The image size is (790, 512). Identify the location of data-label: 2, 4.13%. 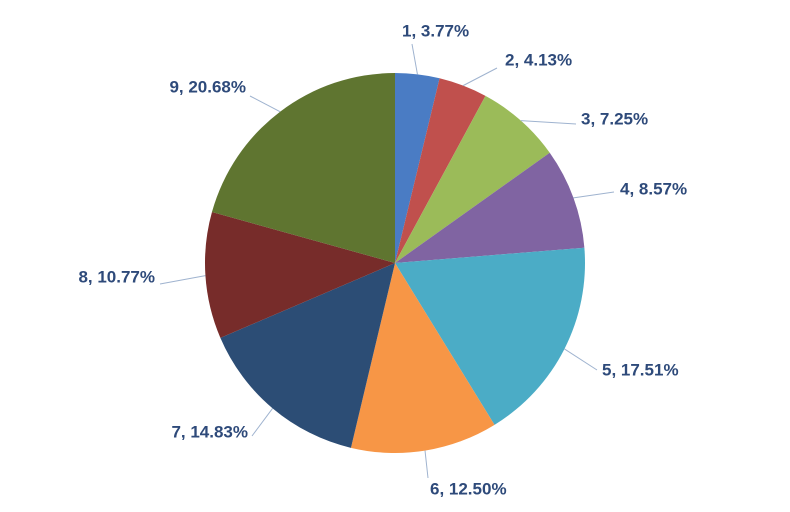
(538, 59).